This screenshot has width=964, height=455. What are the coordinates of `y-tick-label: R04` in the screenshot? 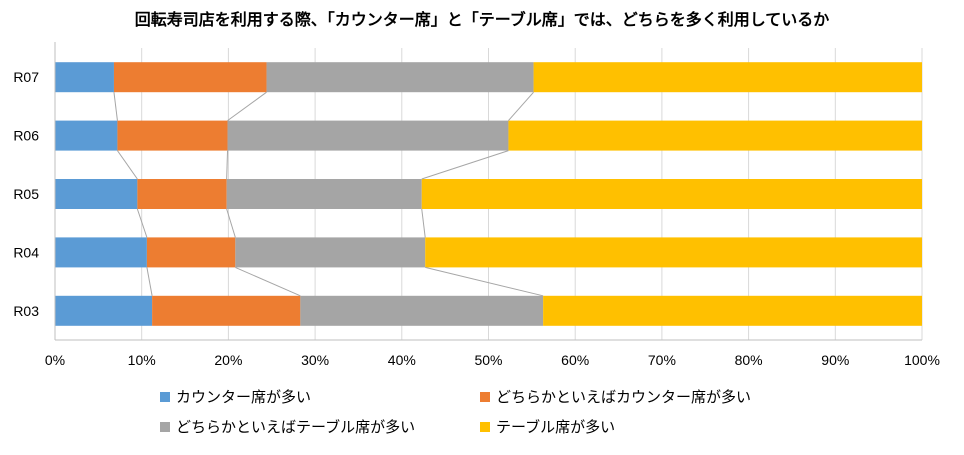 It's located at (26, 252).